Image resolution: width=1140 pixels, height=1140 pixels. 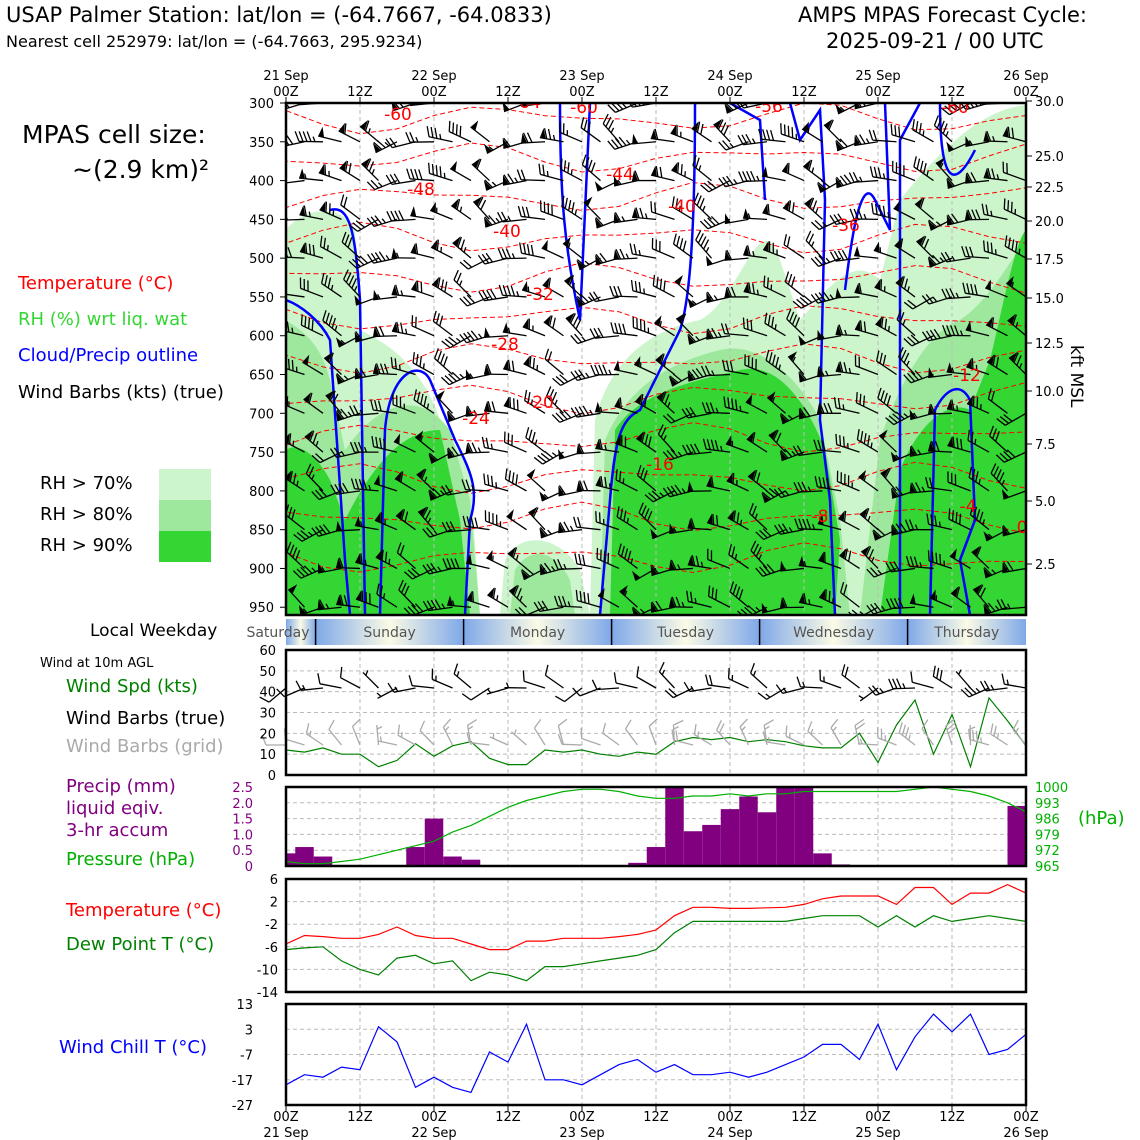 What do you see at coordinates (1047, 835) in the screenshot?
I see `pressure-tick-label: 979` at bounding box center [1047, 835].